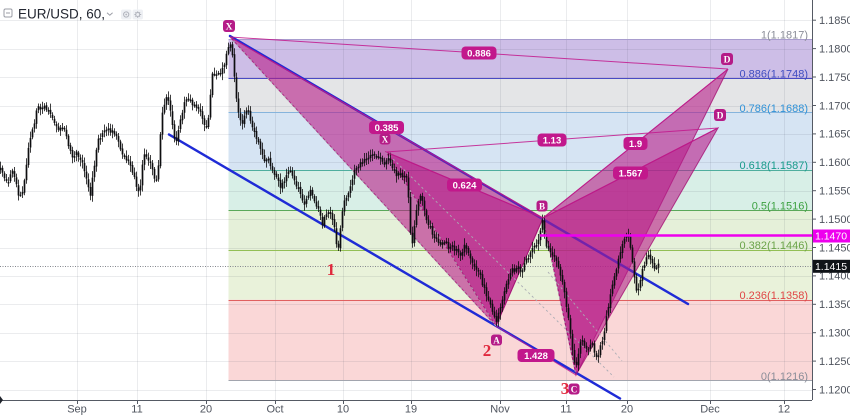  I want to click on svg-text: 0.886(1.1748), so click(774, 75).